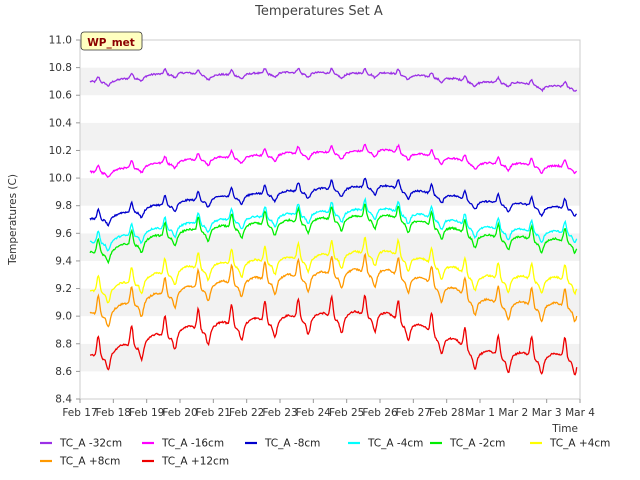 Image resolution: width=640 pixels, height=480 pixels. What do you see at coordinates (63, 289) in the screenshot?
I see `y-tick-label: 9.2` at bounding box center [63, 289].